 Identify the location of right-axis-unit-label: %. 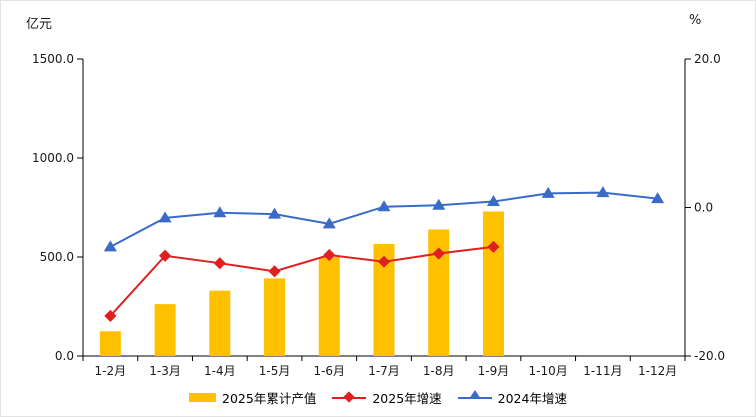
(695, 20).